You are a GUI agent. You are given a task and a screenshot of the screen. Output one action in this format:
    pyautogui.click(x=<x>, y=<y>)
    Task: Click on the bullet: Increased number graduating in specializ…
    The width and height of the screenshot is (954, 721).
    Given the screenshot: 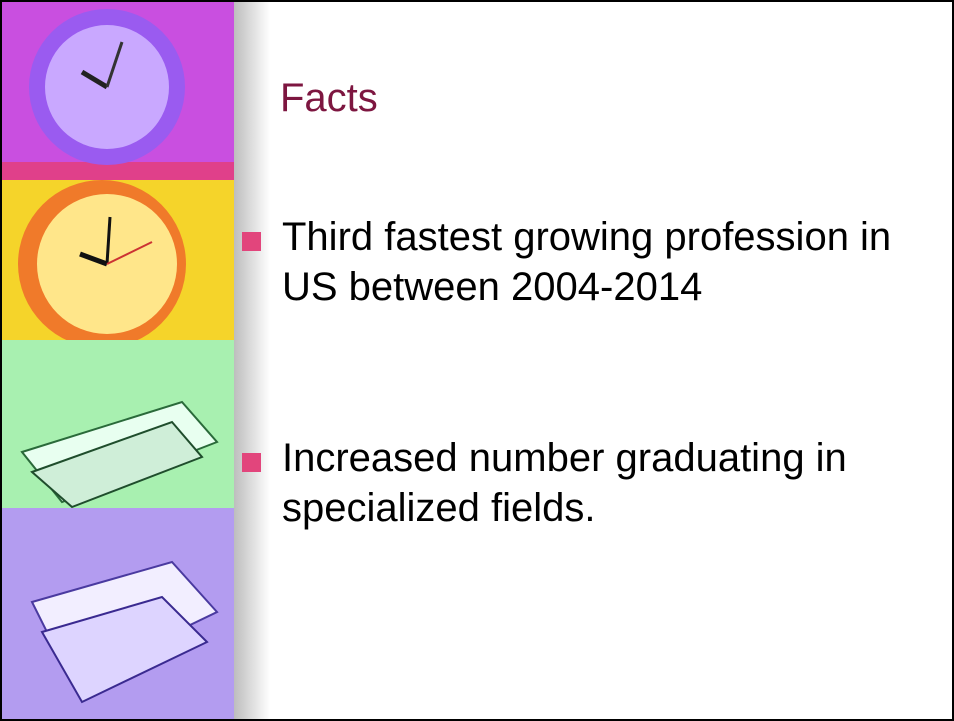 What is the action you would take?
    pyautogui.click(x=586, y=483)
    